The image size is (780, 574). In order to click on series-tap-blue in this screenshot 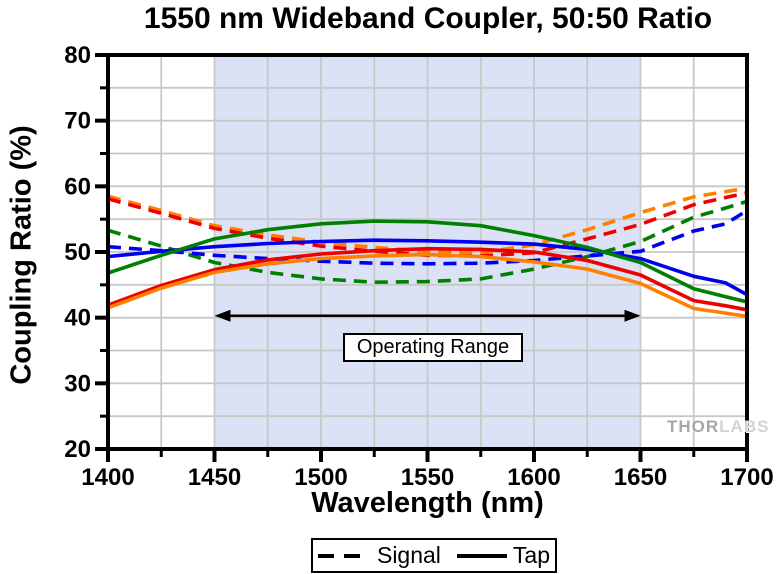, I will do `click(427, 267)`.